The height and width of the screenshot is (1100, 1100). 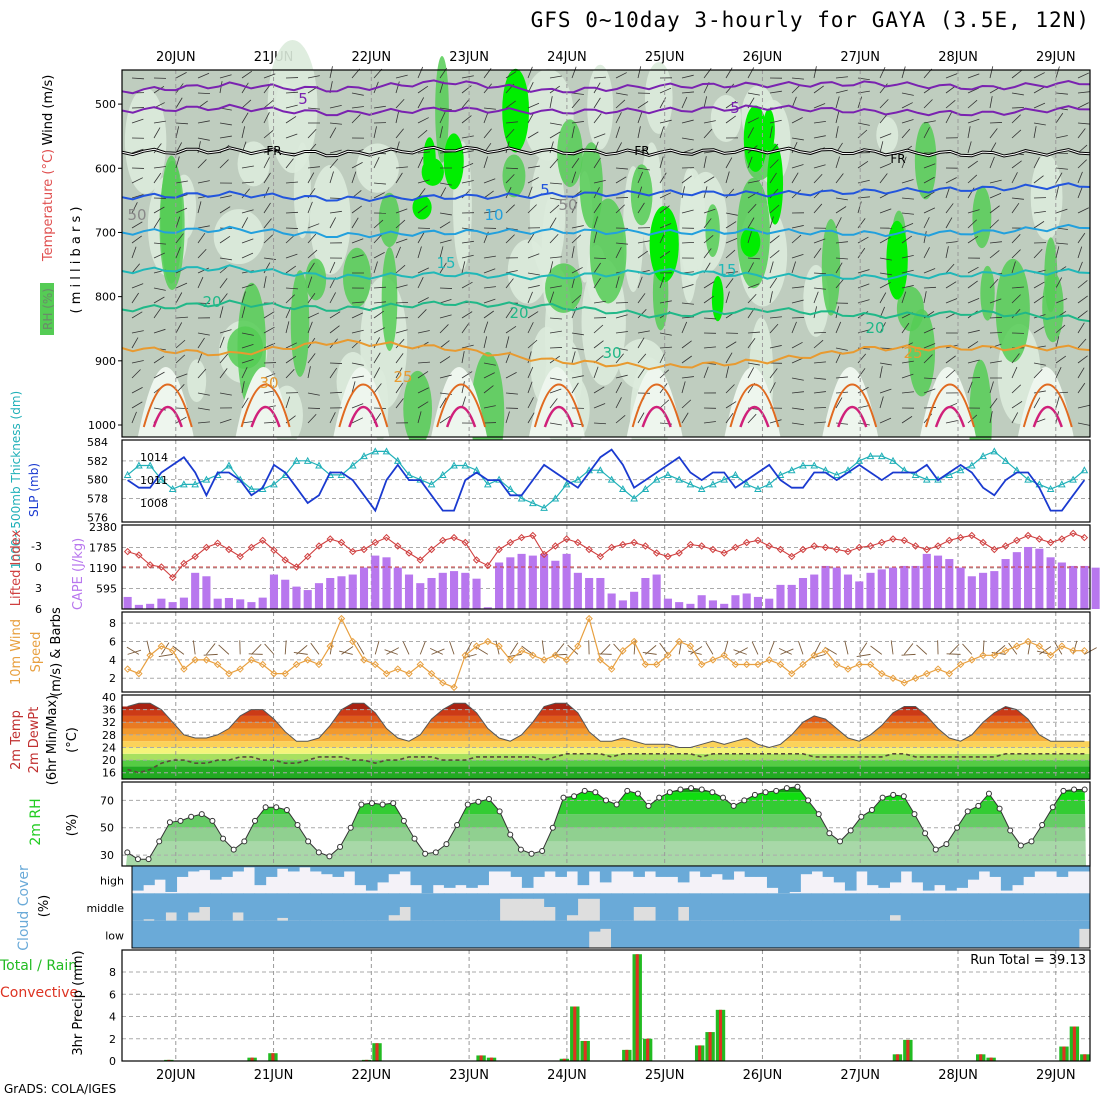 What do you see at coordinates (60, 1089) in the screenshot?
I see `footer-credit: GrADS: COLA/IGES` at bounding box center [60, 1089].